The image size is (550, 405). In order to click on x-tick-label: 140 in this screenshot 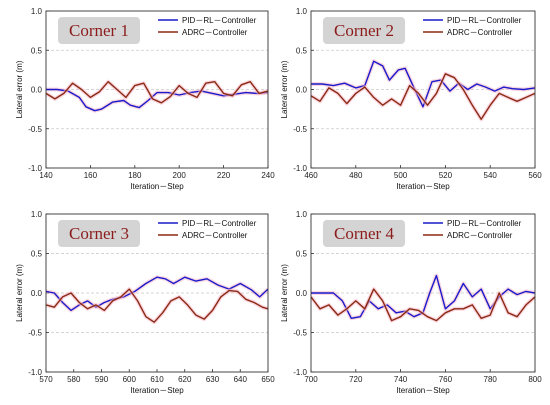, I will do `click(46, 175)`.